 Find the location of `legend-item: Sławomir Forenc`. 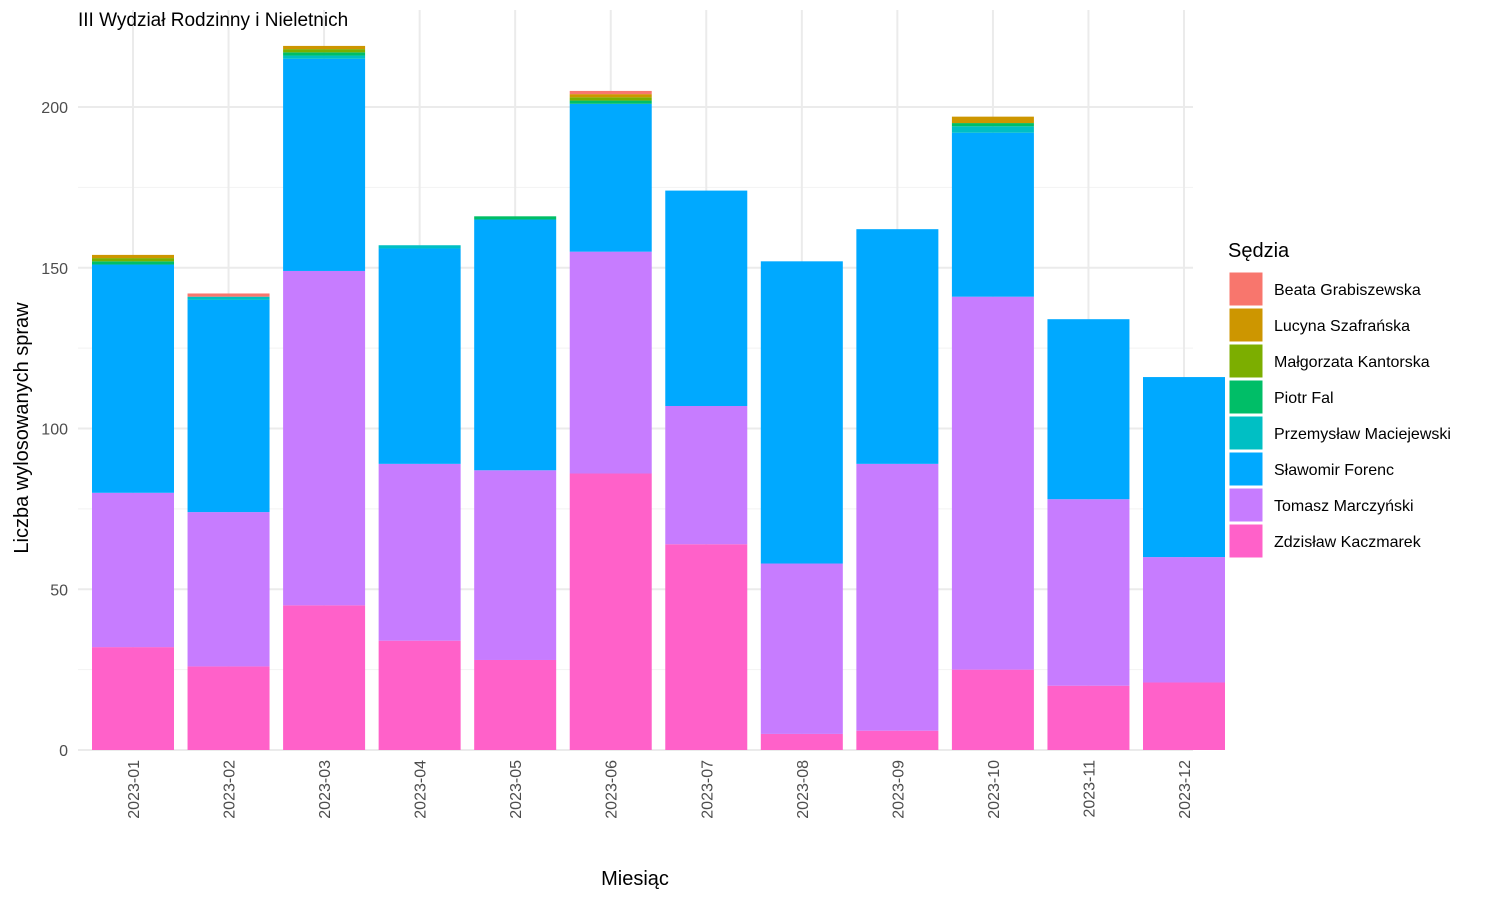

legend-item: Sławomir Forenc is located at coordinates (1311, 469).